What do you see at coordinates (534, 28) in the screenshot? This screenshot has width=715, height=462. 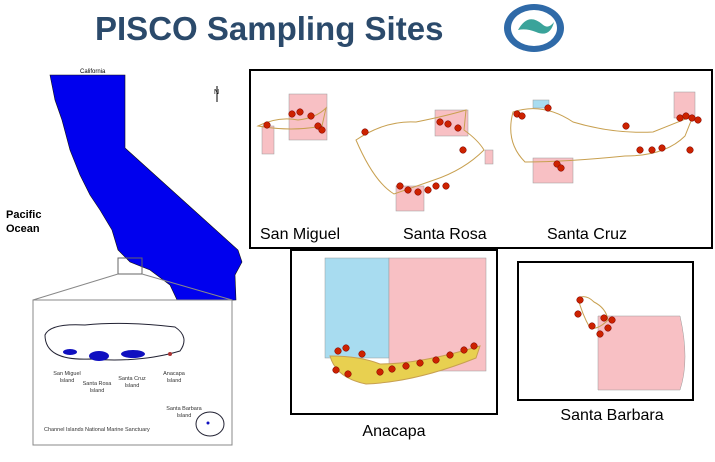 I see `logo` at bounding box center [534, 28].